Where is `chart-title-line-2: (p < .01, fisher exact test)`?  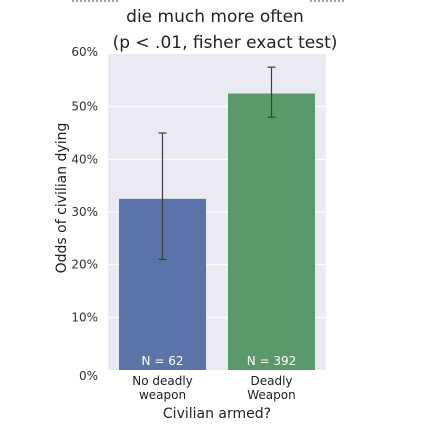 chart-title-line-2: (p < .01, fisher exact test) is located at coordinates (225, 43).